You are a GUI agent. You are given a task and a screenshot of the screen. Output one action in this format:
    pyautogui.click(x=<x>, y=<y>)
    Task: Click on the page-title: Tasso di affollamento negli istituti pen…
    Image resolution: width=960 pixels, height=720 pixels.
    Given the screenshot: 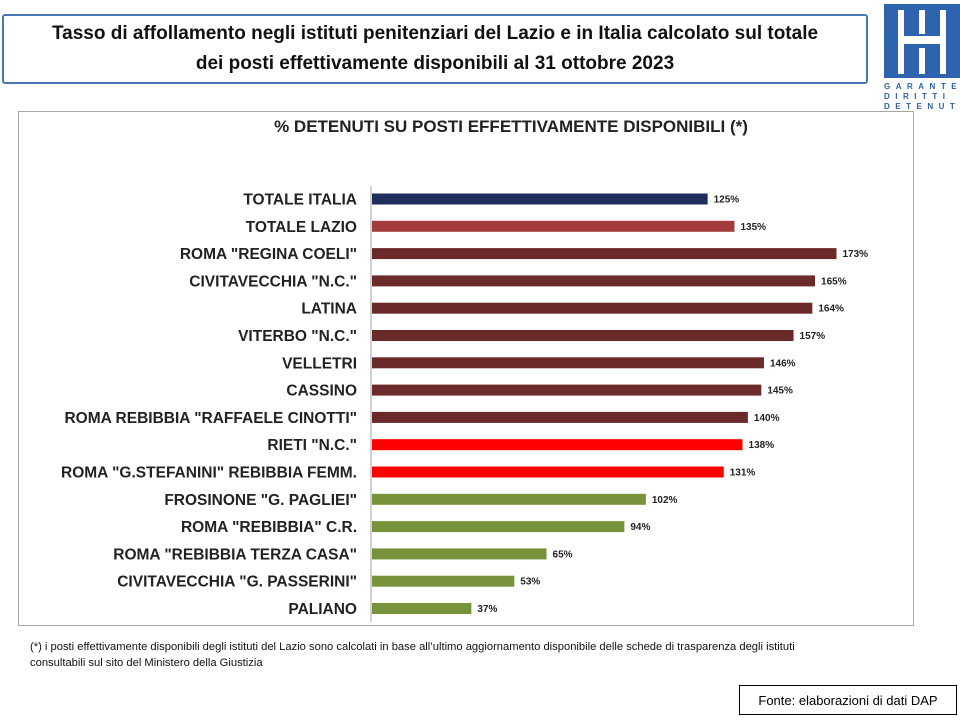 What is the action you would take?
    pyautogui.click(x=435, y=49)
    